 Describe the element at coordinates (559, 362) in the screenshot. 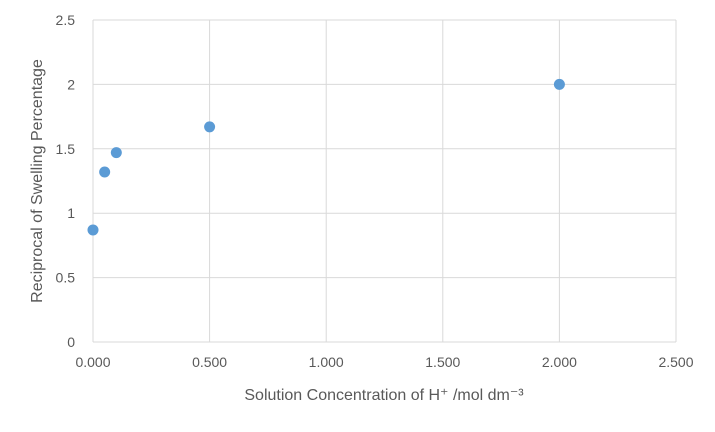

I see `x-tick-label: 2.000` at that location.